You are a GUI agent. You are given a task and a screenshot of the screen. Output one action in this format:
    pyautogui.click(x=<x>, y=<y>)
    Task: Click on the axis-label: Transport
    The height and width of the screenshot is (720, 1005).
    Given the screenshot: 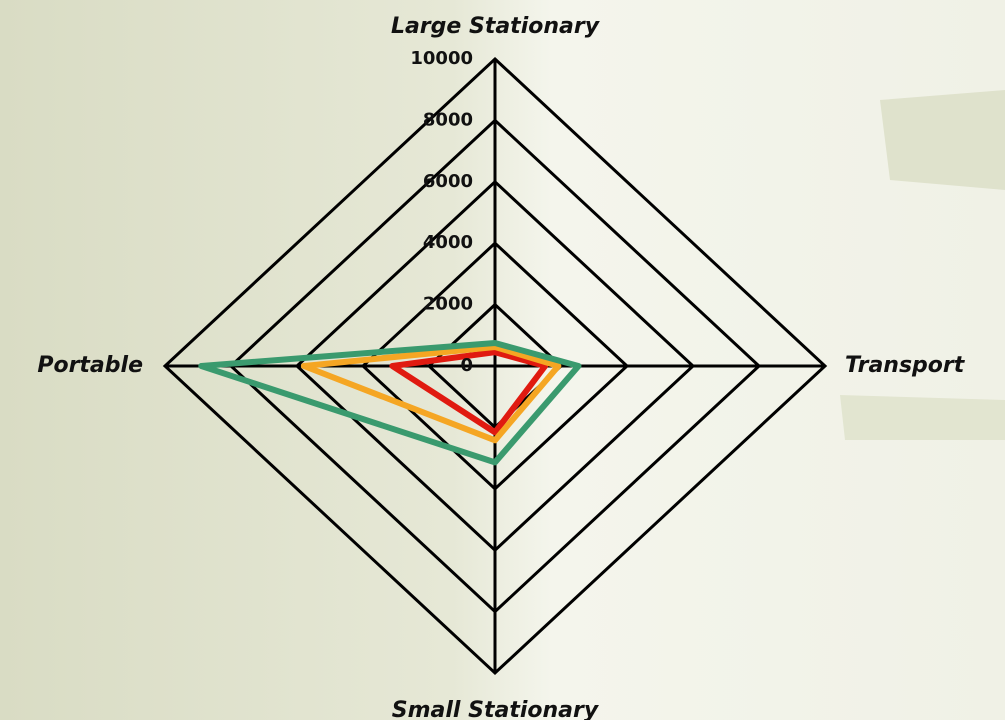 What is the action you would take?
    pyautogui.click(x=905, y=365)
    